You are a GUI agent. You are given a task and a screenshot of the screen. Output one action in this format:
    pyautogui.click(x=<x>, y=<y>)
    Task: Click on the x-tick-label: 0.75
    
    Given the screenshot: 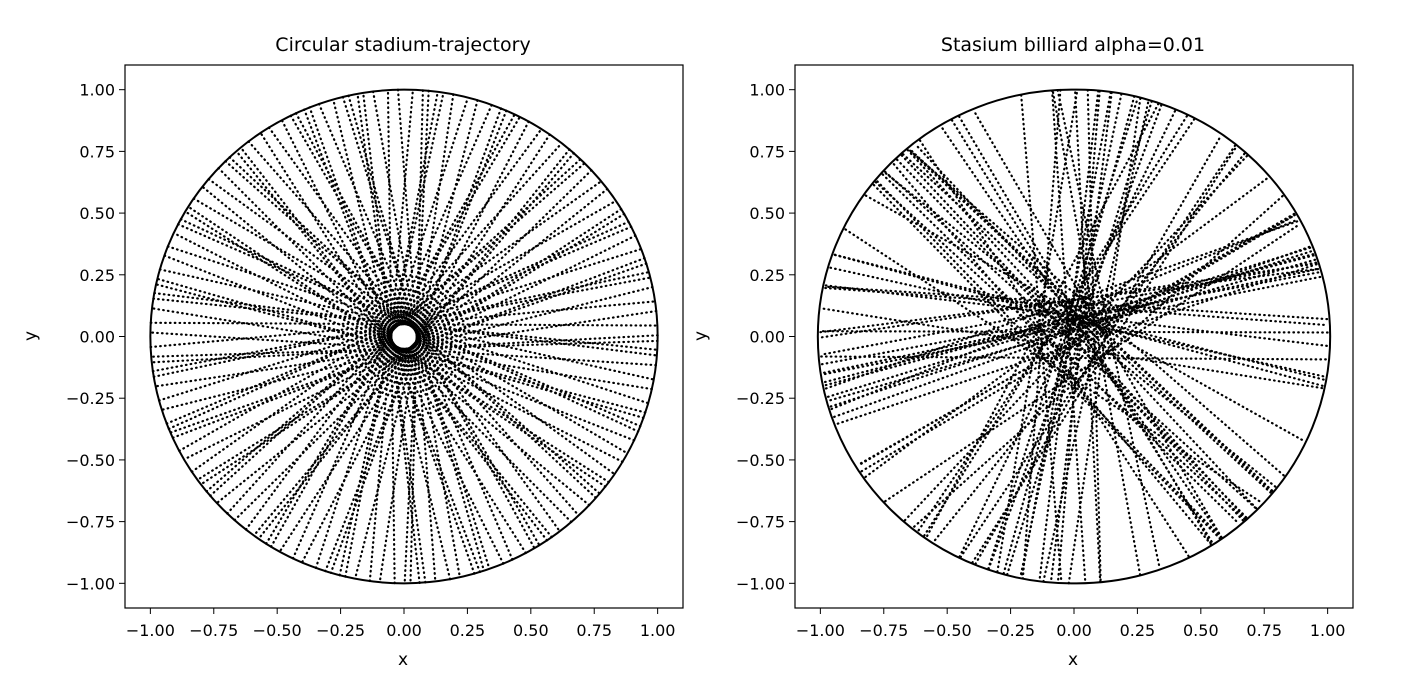 What is the action you would take?
    pyautogui.click(x=1264, y=630)
    